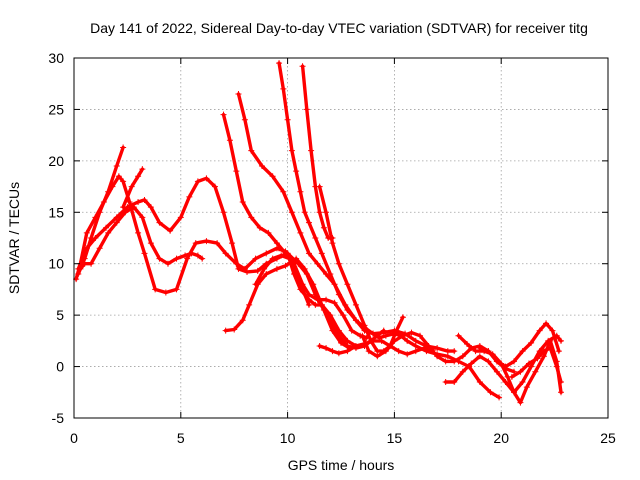  I want to click on x-tick-label: 10, so click(288, 438).